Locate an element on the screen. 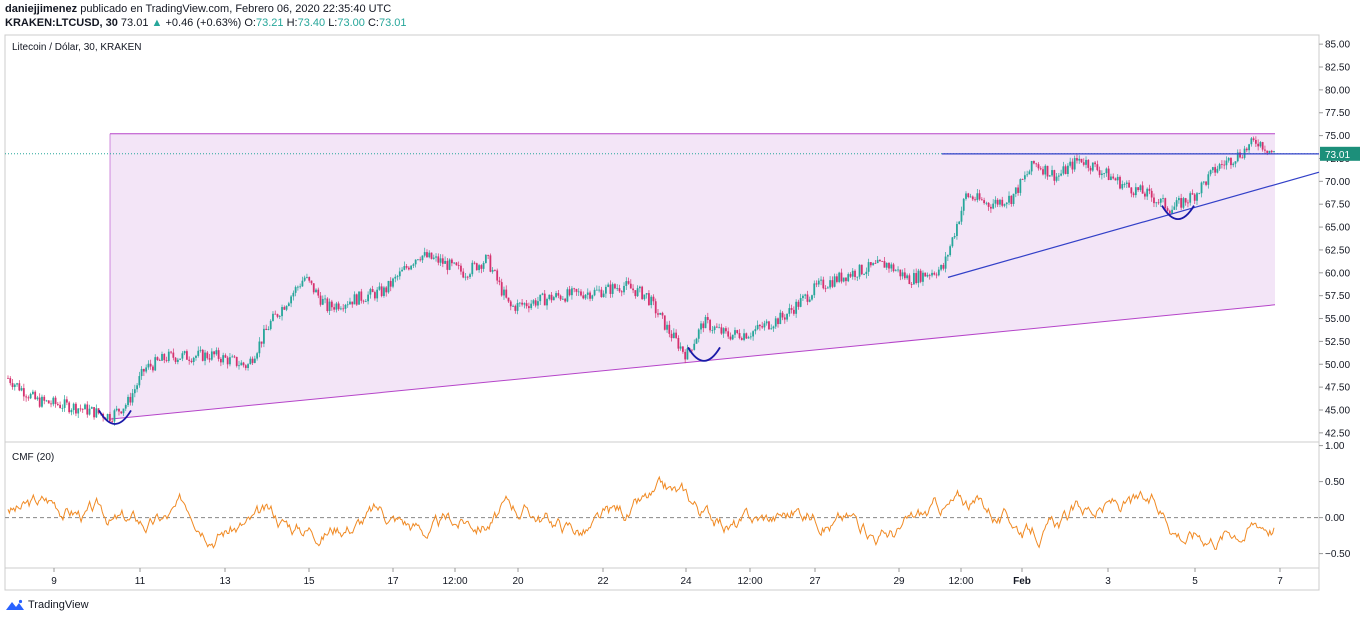  time-axis-label: 5 is located at coordinates (1195, 581).